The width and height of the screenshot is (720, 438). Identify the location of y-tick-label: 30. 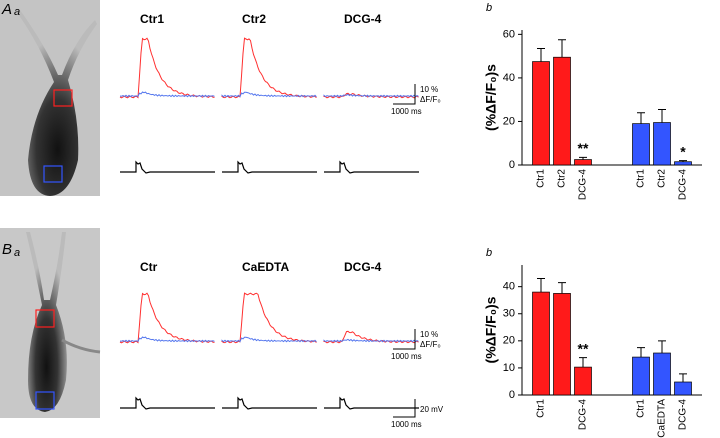
(509, 314).